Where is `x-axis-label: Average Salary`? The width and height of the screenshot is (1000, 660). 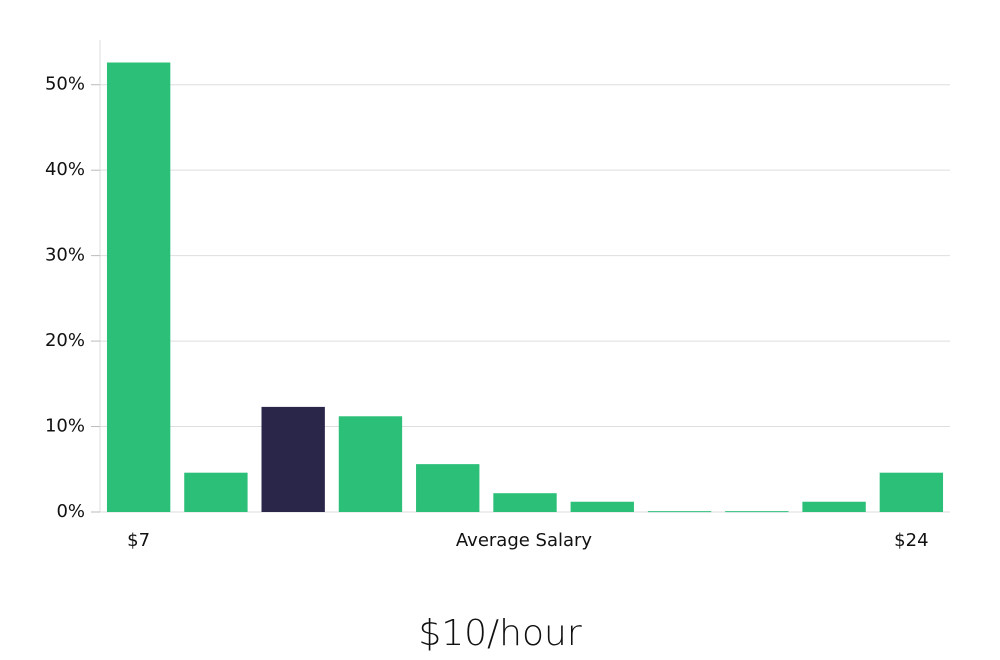 x-axis-label: Average Salary is located at coordinates (524, 540).